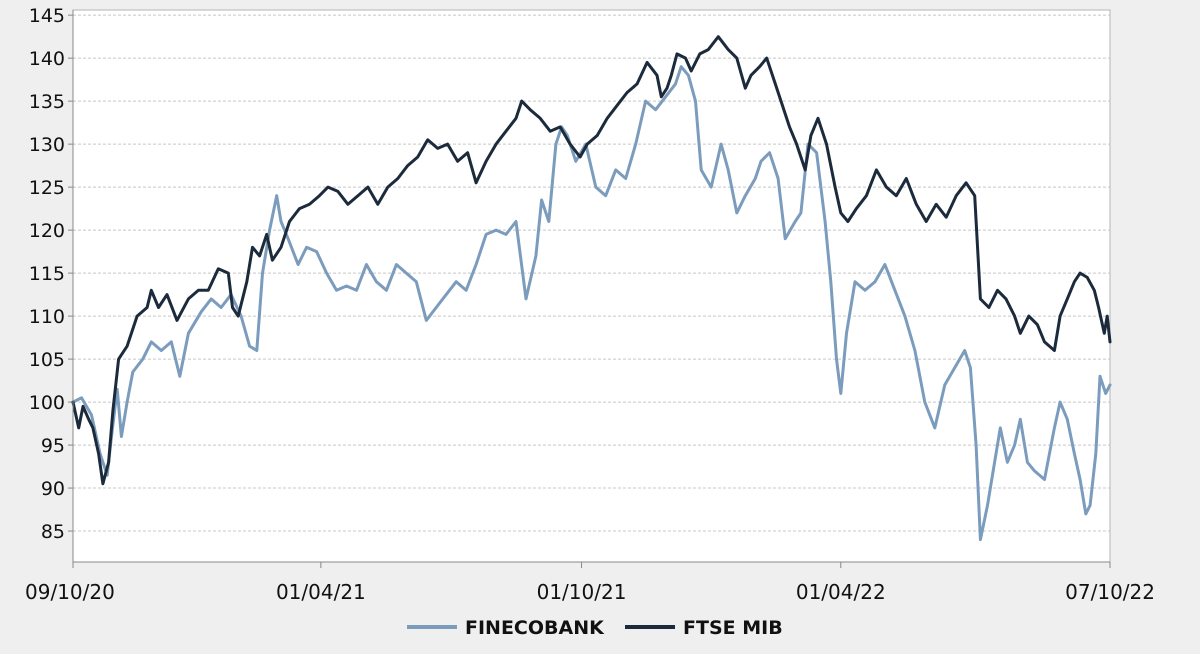 This screenshot has width=1200, height=654. I want to click on legend-label: FINECOBANK, so click(535, 628).